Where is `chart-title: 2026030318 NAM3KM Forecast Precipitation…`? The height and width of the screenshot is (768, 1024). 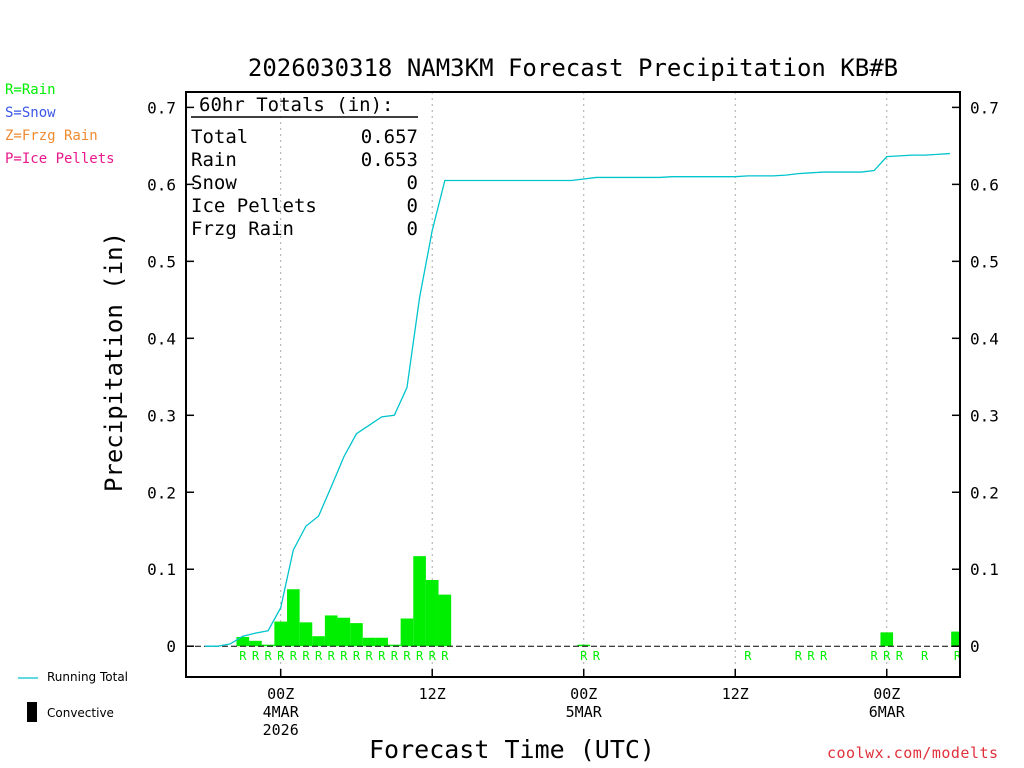 chart-title: 2026030318 NAM3KM Forecast Precipitation… is located at coordinates (573, 68).